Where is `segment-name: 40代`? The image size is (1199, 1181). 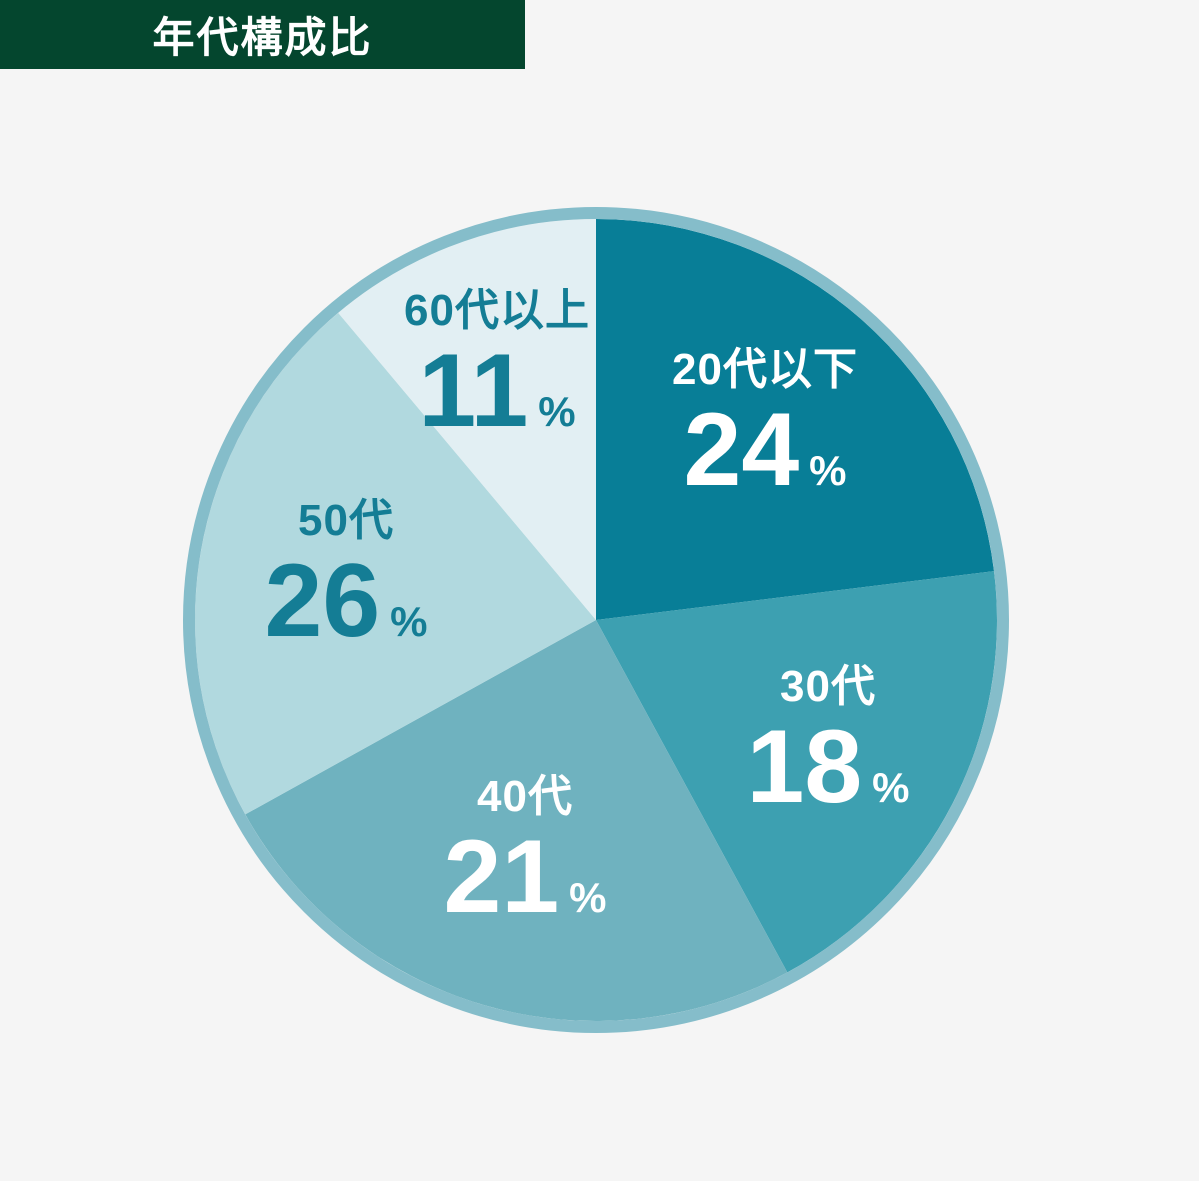
segment-name: 40代 is located at coordinates (525, 796).